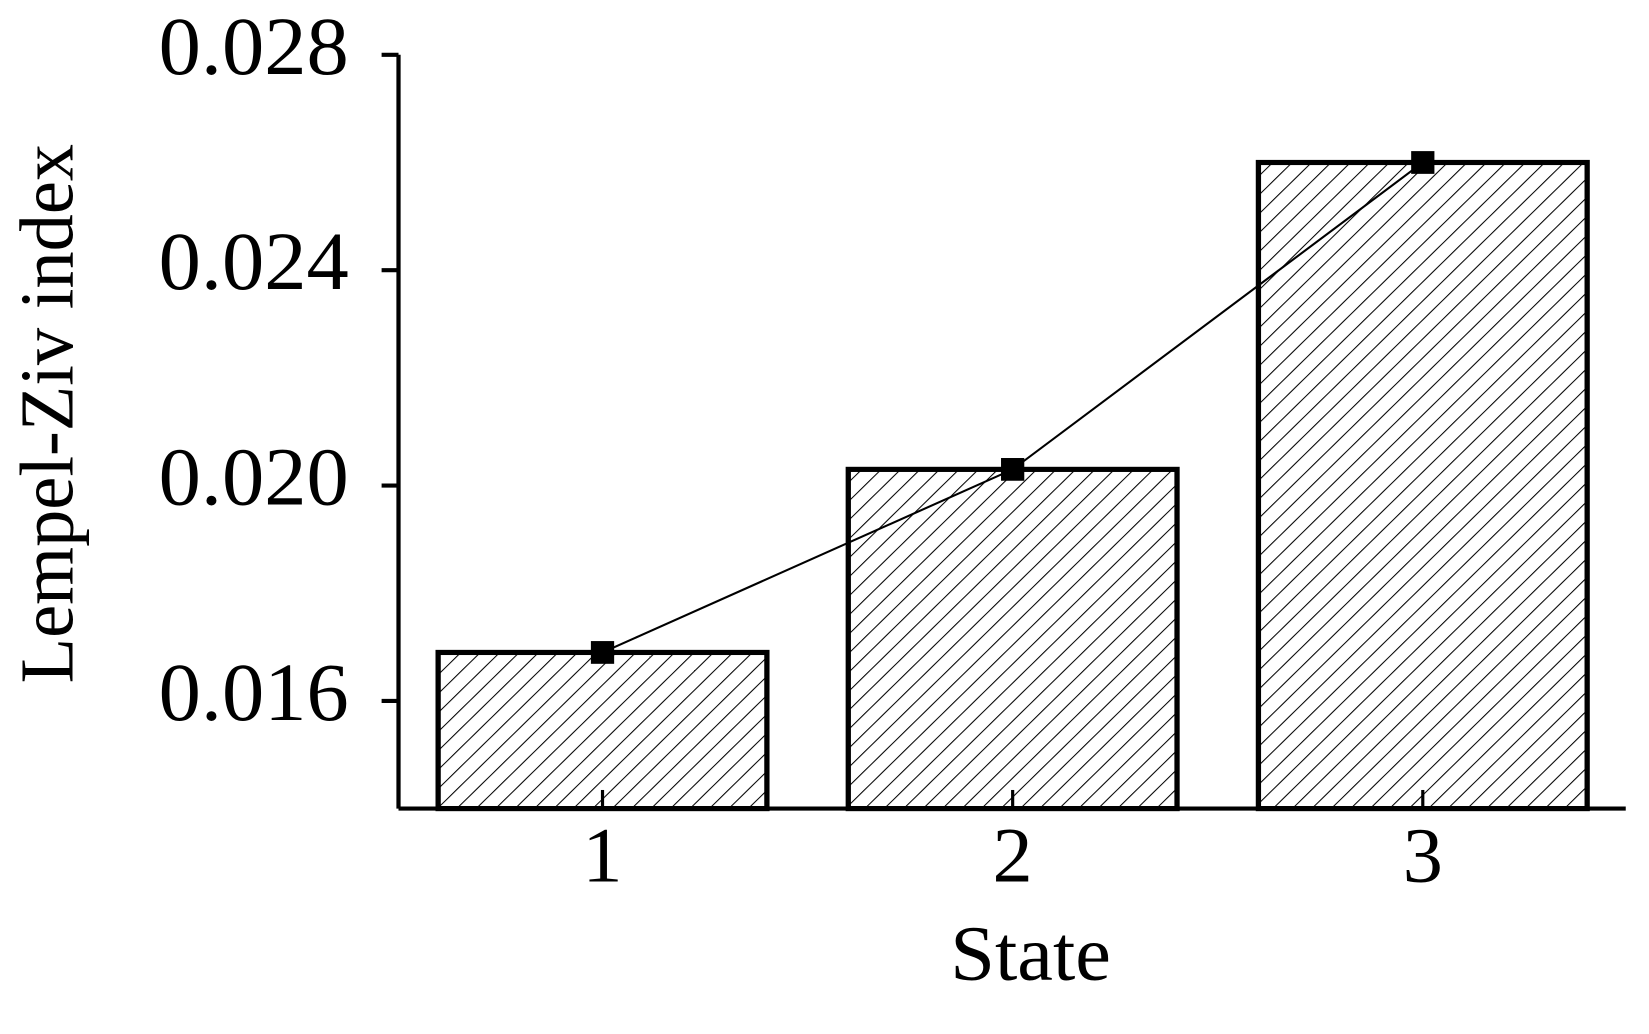  Describe the element at coordinates (1013, 855) in the screenshot. I see `x-tick-label: 2` at that location.